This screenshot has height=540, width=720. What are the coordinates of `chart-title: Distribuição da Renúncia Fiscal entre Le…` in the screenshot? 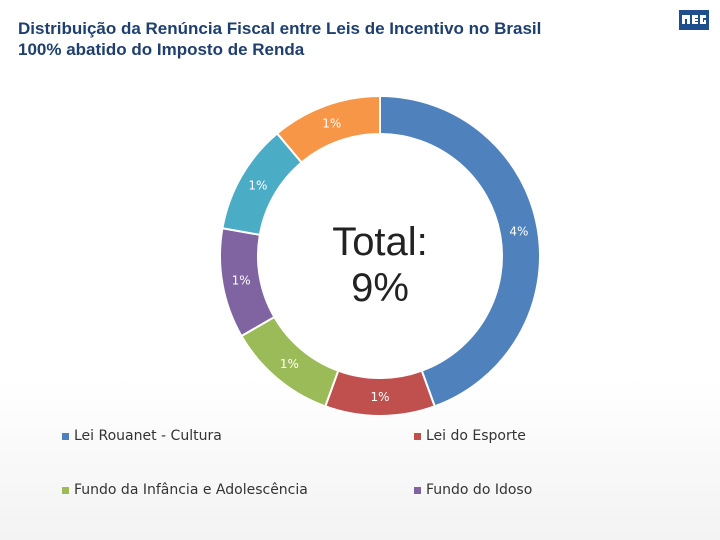 It's located at (279, 39).